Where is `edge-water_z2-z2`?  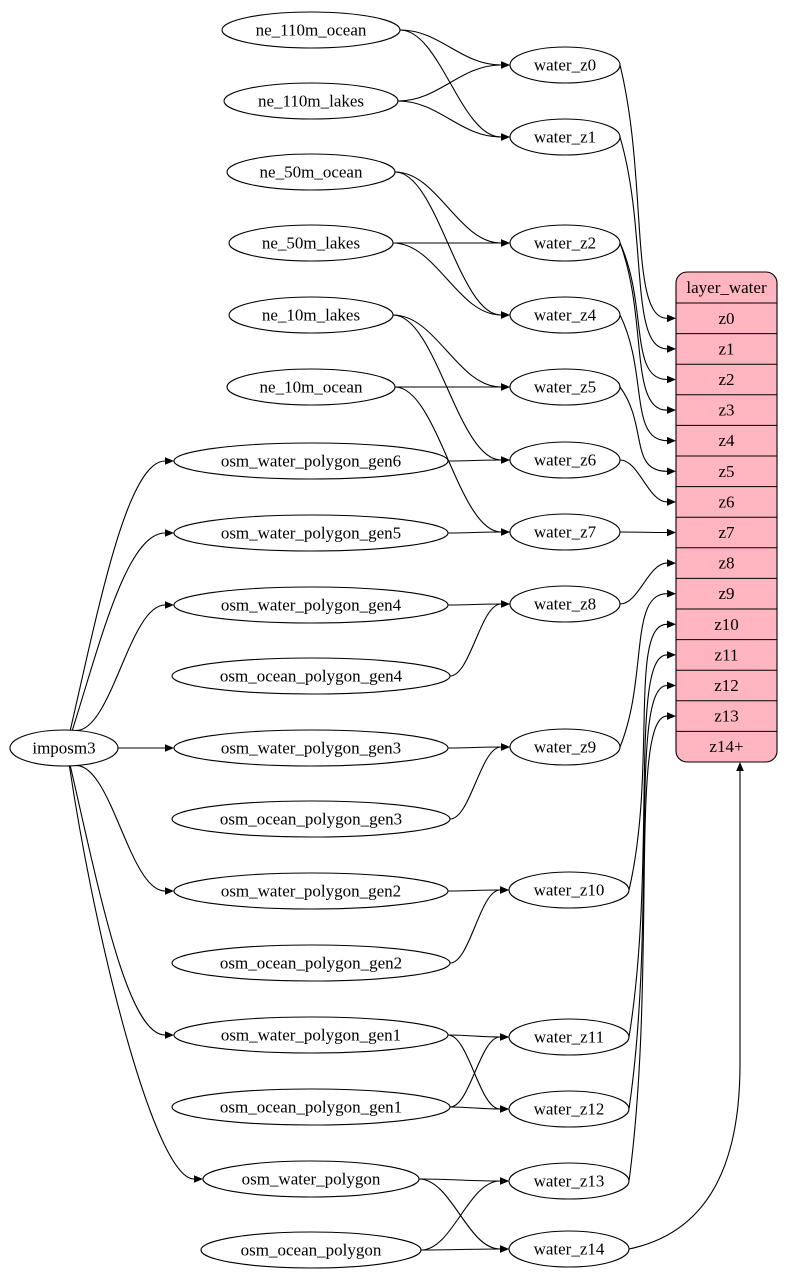 edge-water_z2-z2 is located at coordinates (647, 313).